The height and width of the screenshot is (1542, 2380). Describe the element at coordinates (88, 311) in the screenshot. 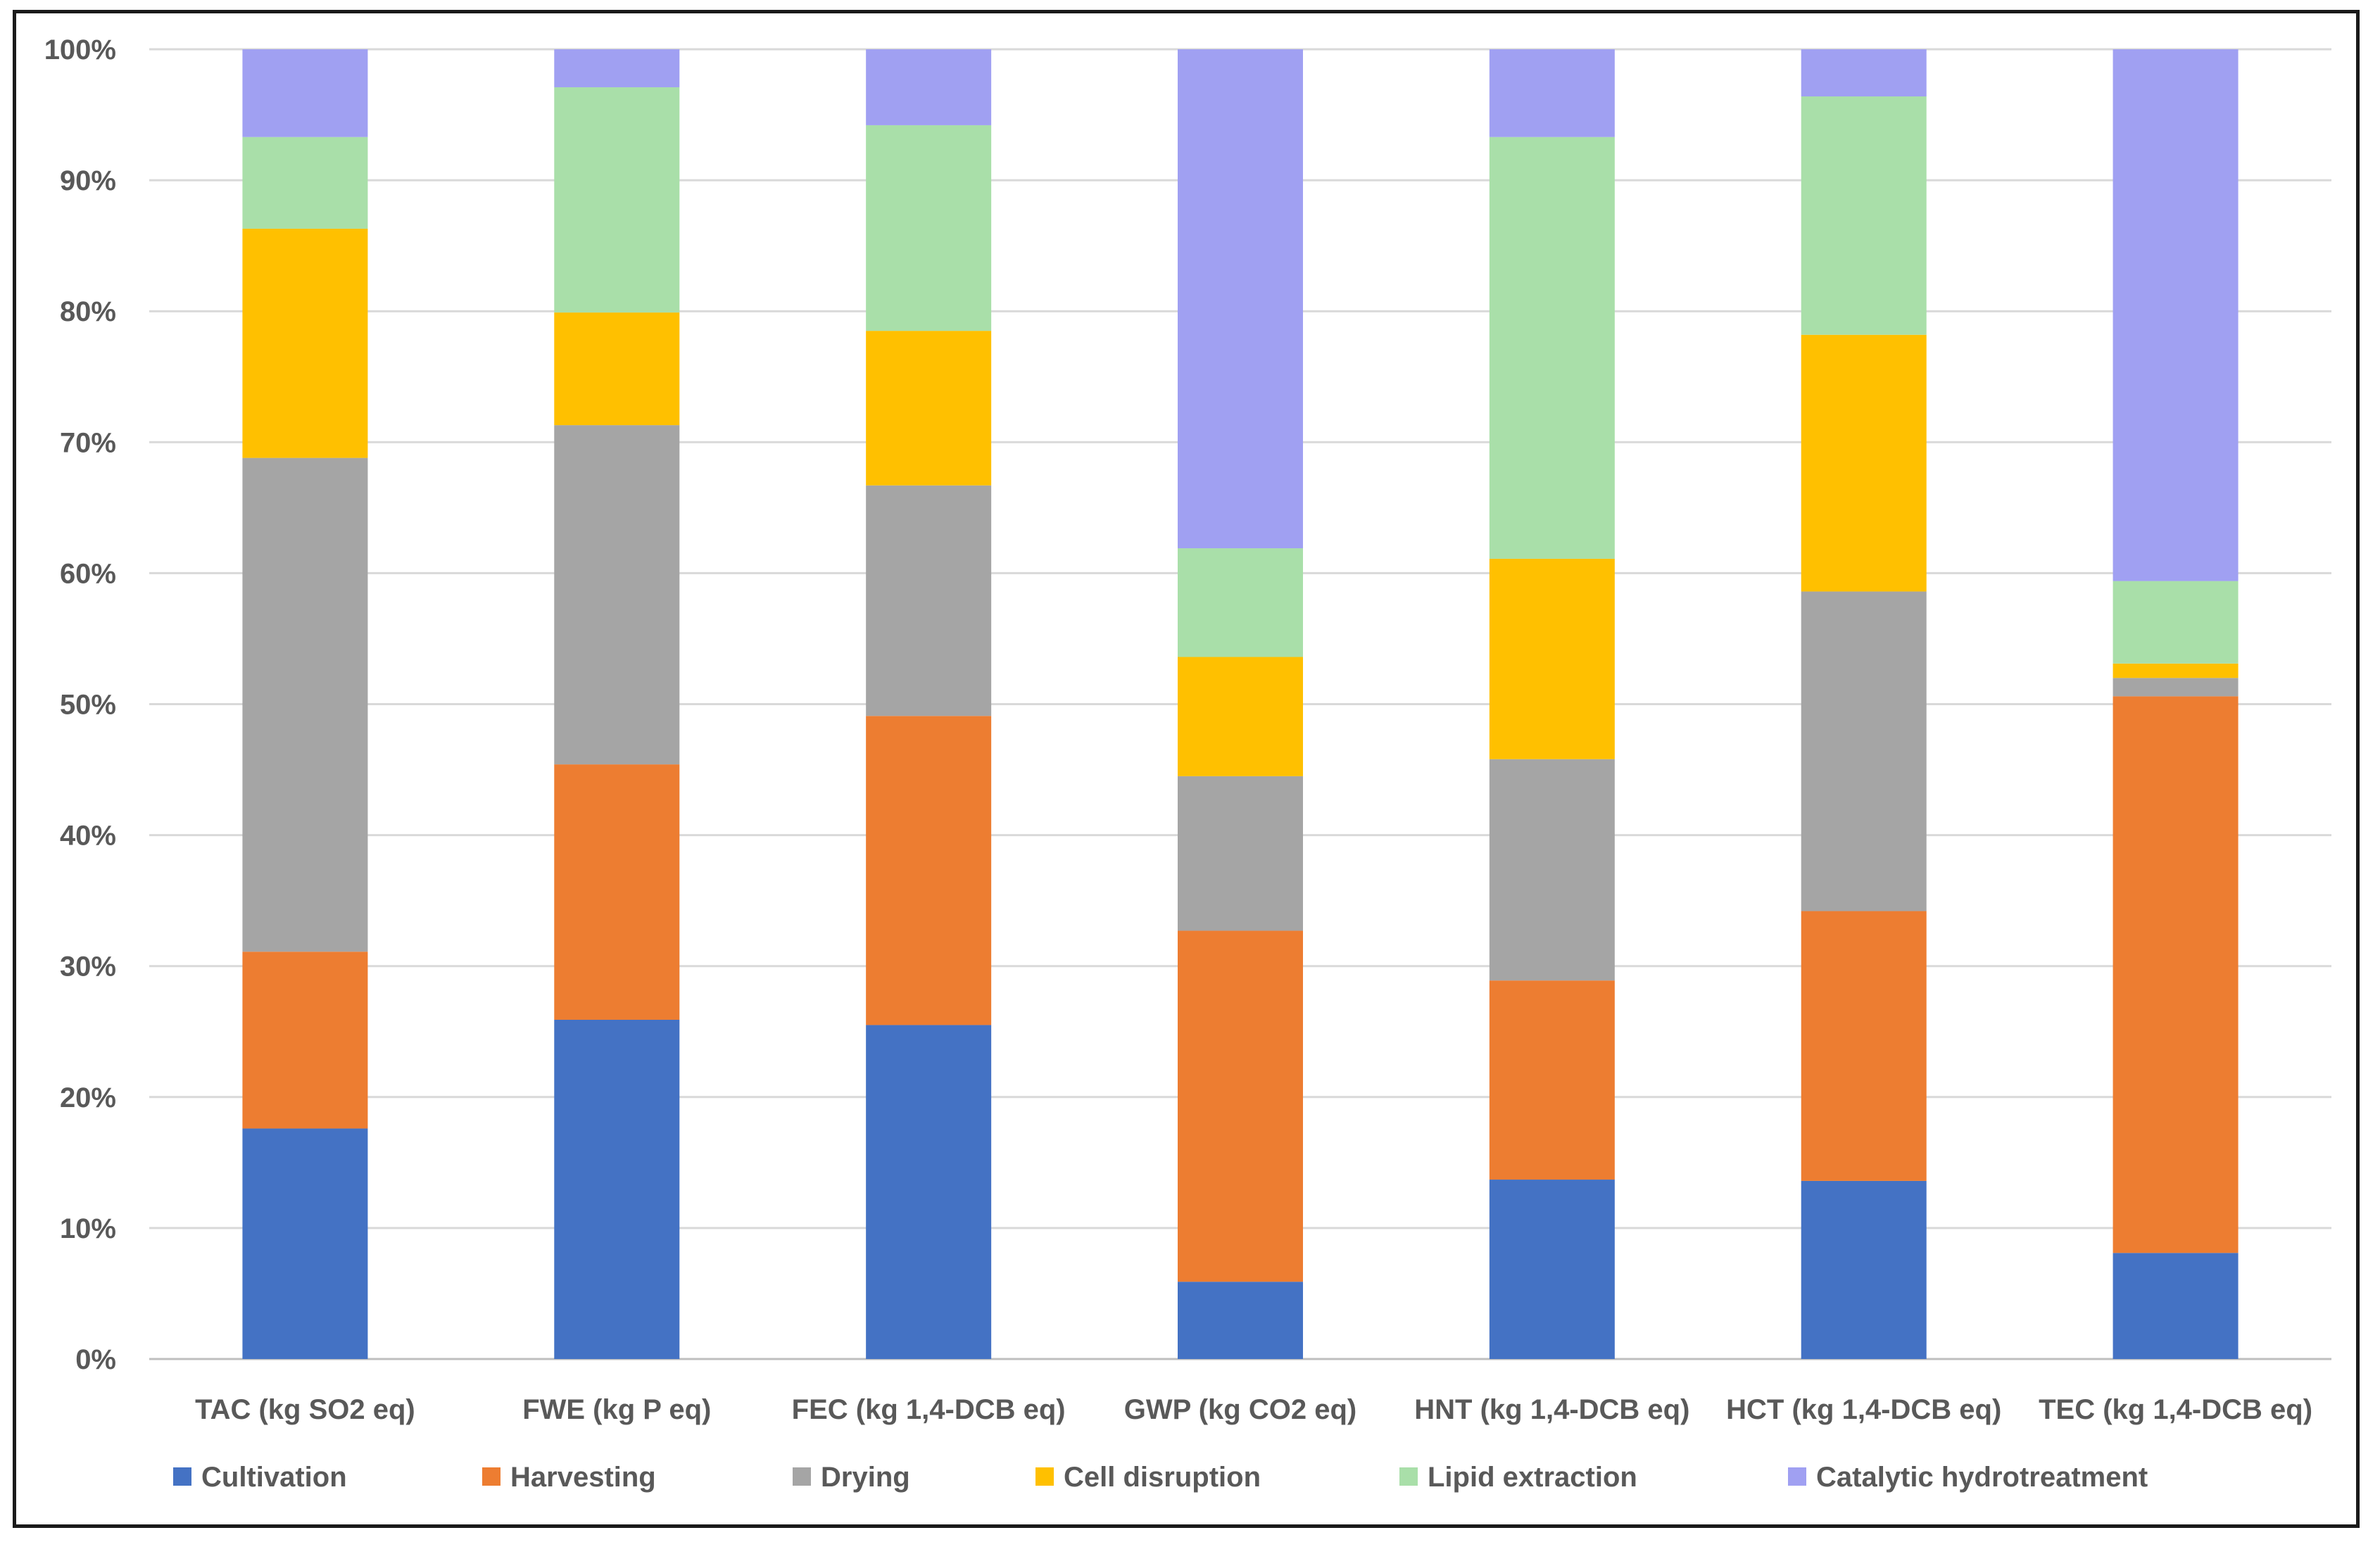

I see `y-tick-label: 80%` at that location.